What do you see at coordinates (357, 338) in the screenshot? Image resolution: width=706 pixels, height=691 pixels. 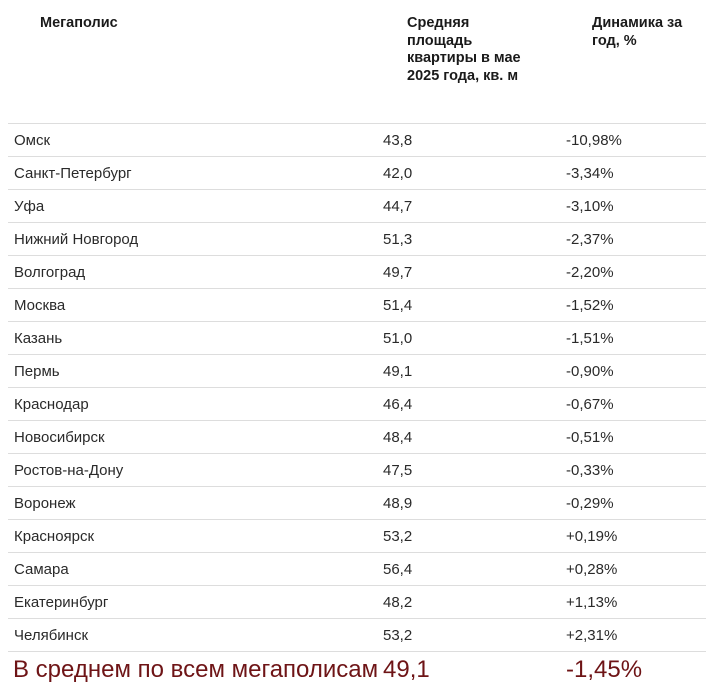 I see `table-row: Казань 51,0 -1,51%` at bounding box center [357, 338].